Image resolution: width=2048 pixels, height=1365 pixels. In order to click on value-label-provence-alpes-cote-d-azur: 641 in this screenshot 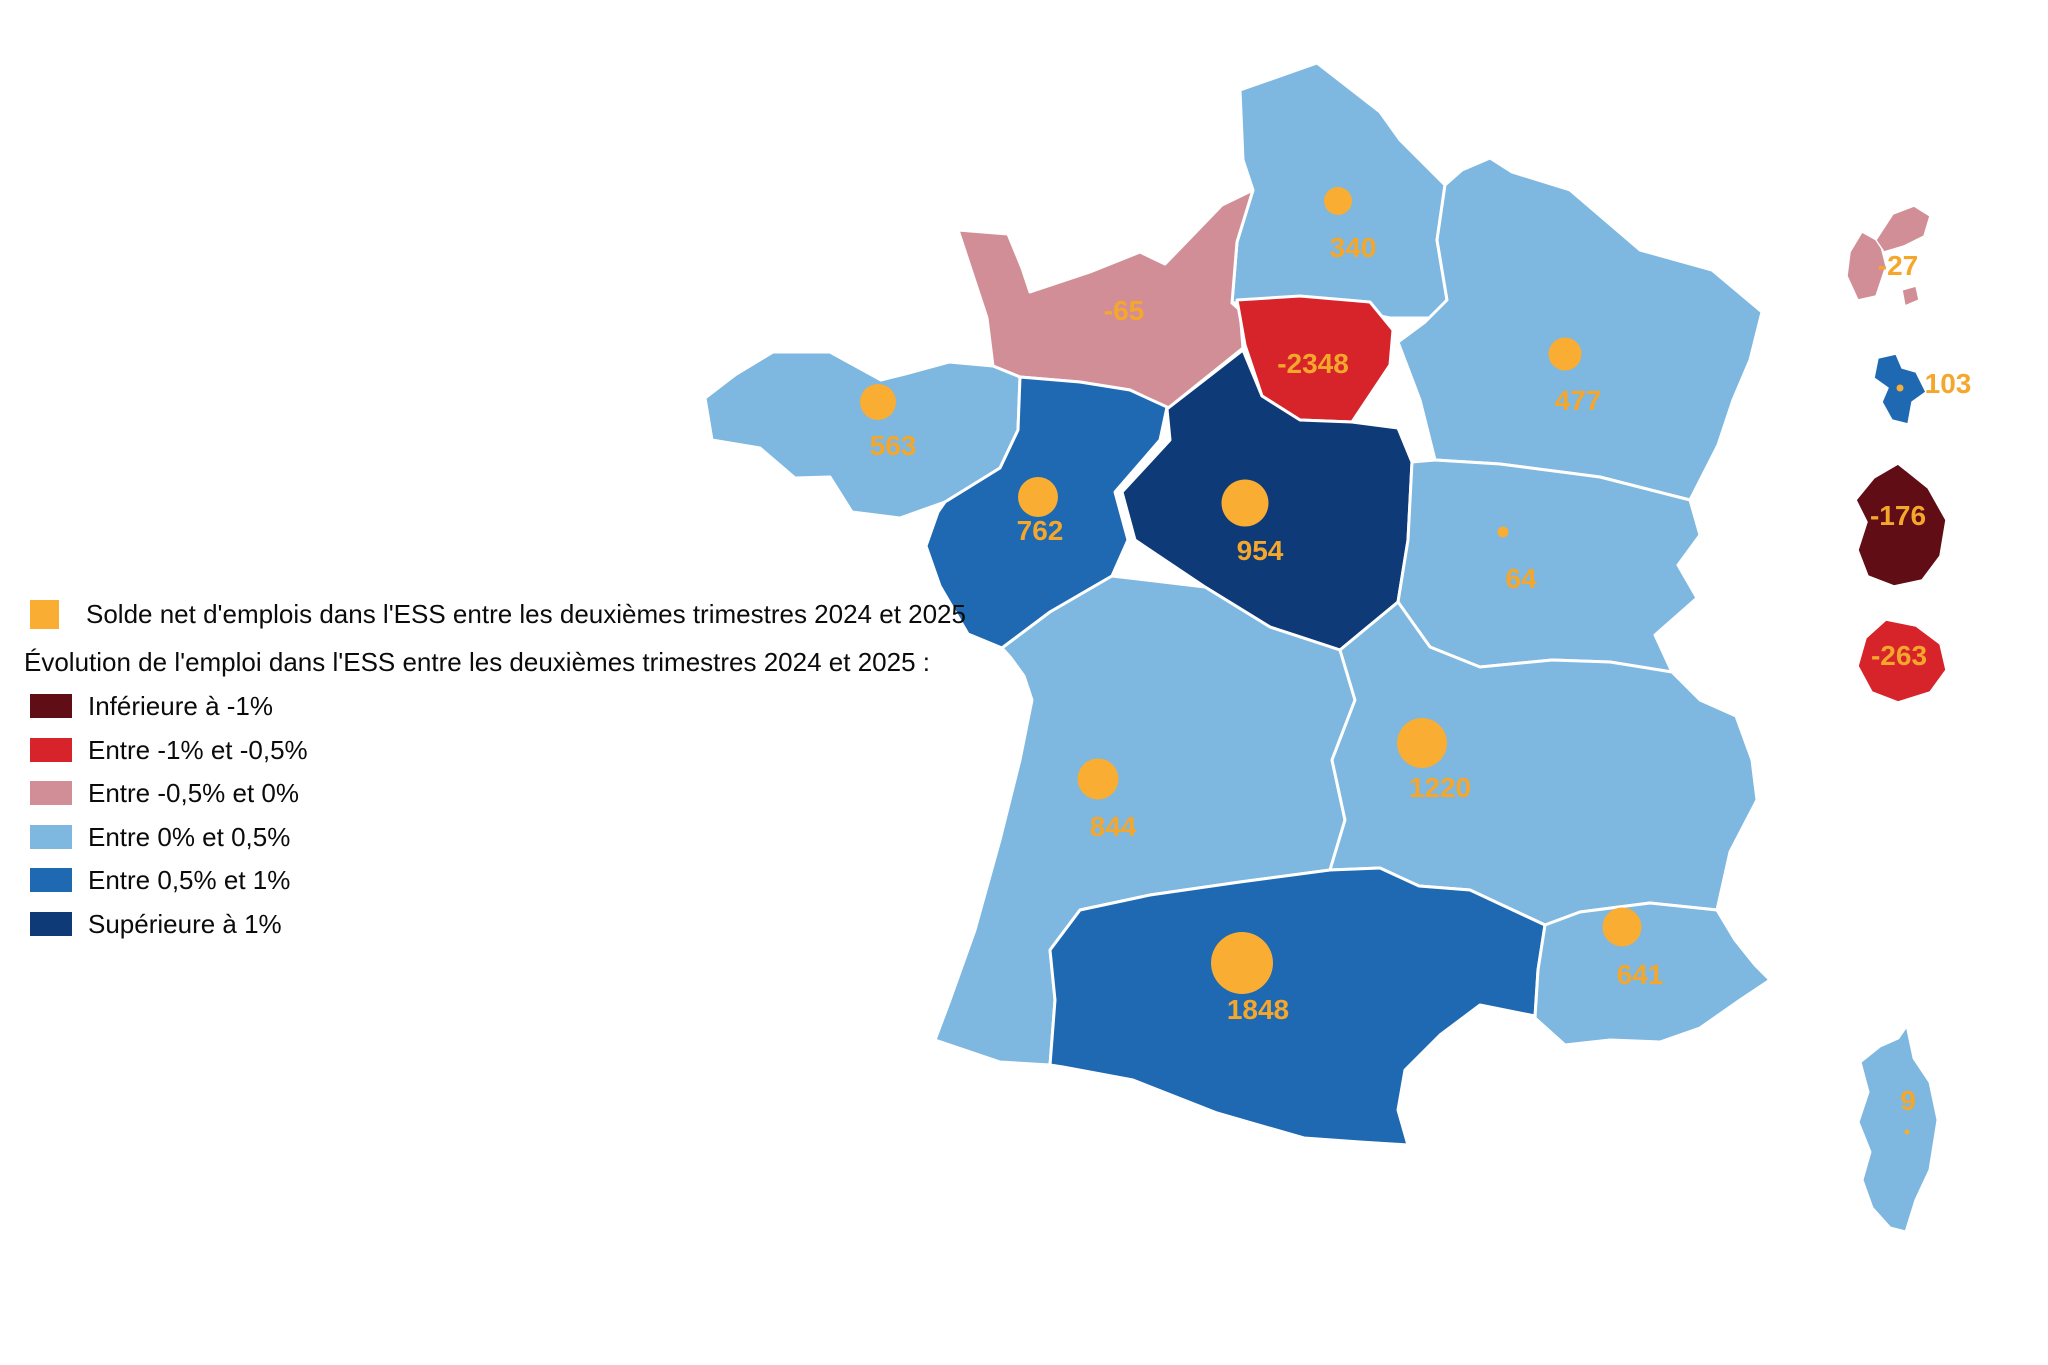, I will do `click(1640, 974)`.